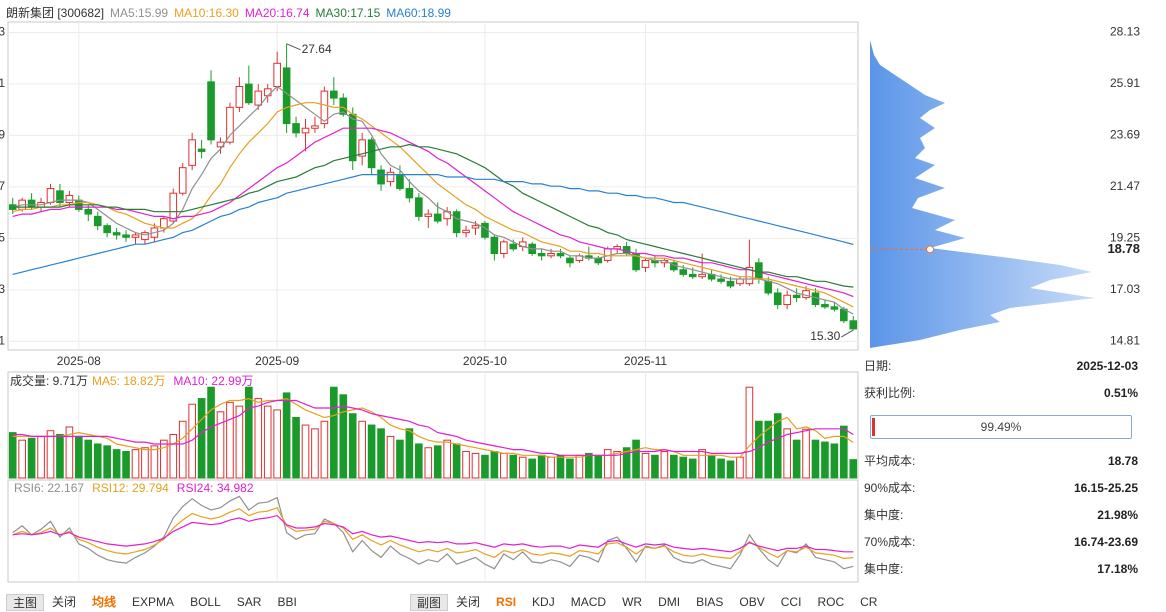 The width and height of the screenshot is (1166, 612). What do you see at coordinates (669, 602) in the screenshot?
I see `tab: DMI` at bounding box center [669, 602].